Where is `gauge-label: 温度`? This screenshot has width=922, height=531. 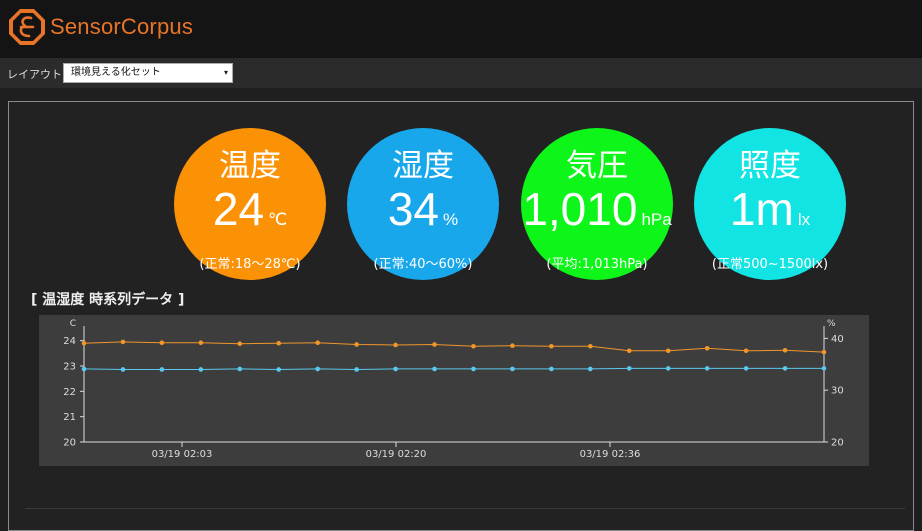 gauge-label: 温度 is located at coordinates (250, 166).